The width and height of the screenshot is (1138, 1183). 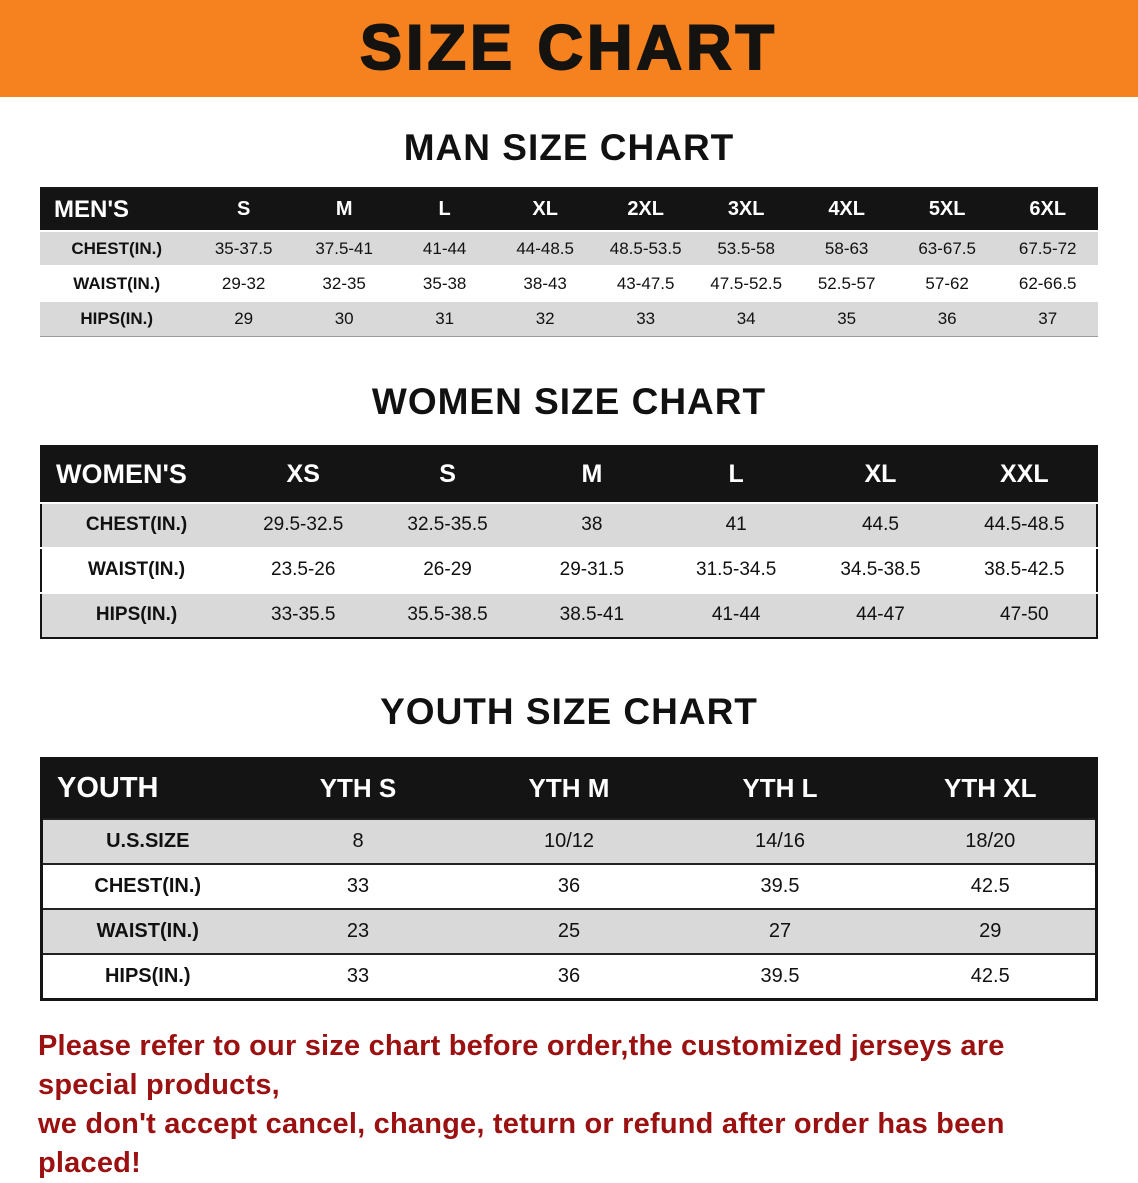 What do you see at coordinates (303, 474) in the screenshot?
I see `size-column-header: XS` at bounding box center [303, 474].